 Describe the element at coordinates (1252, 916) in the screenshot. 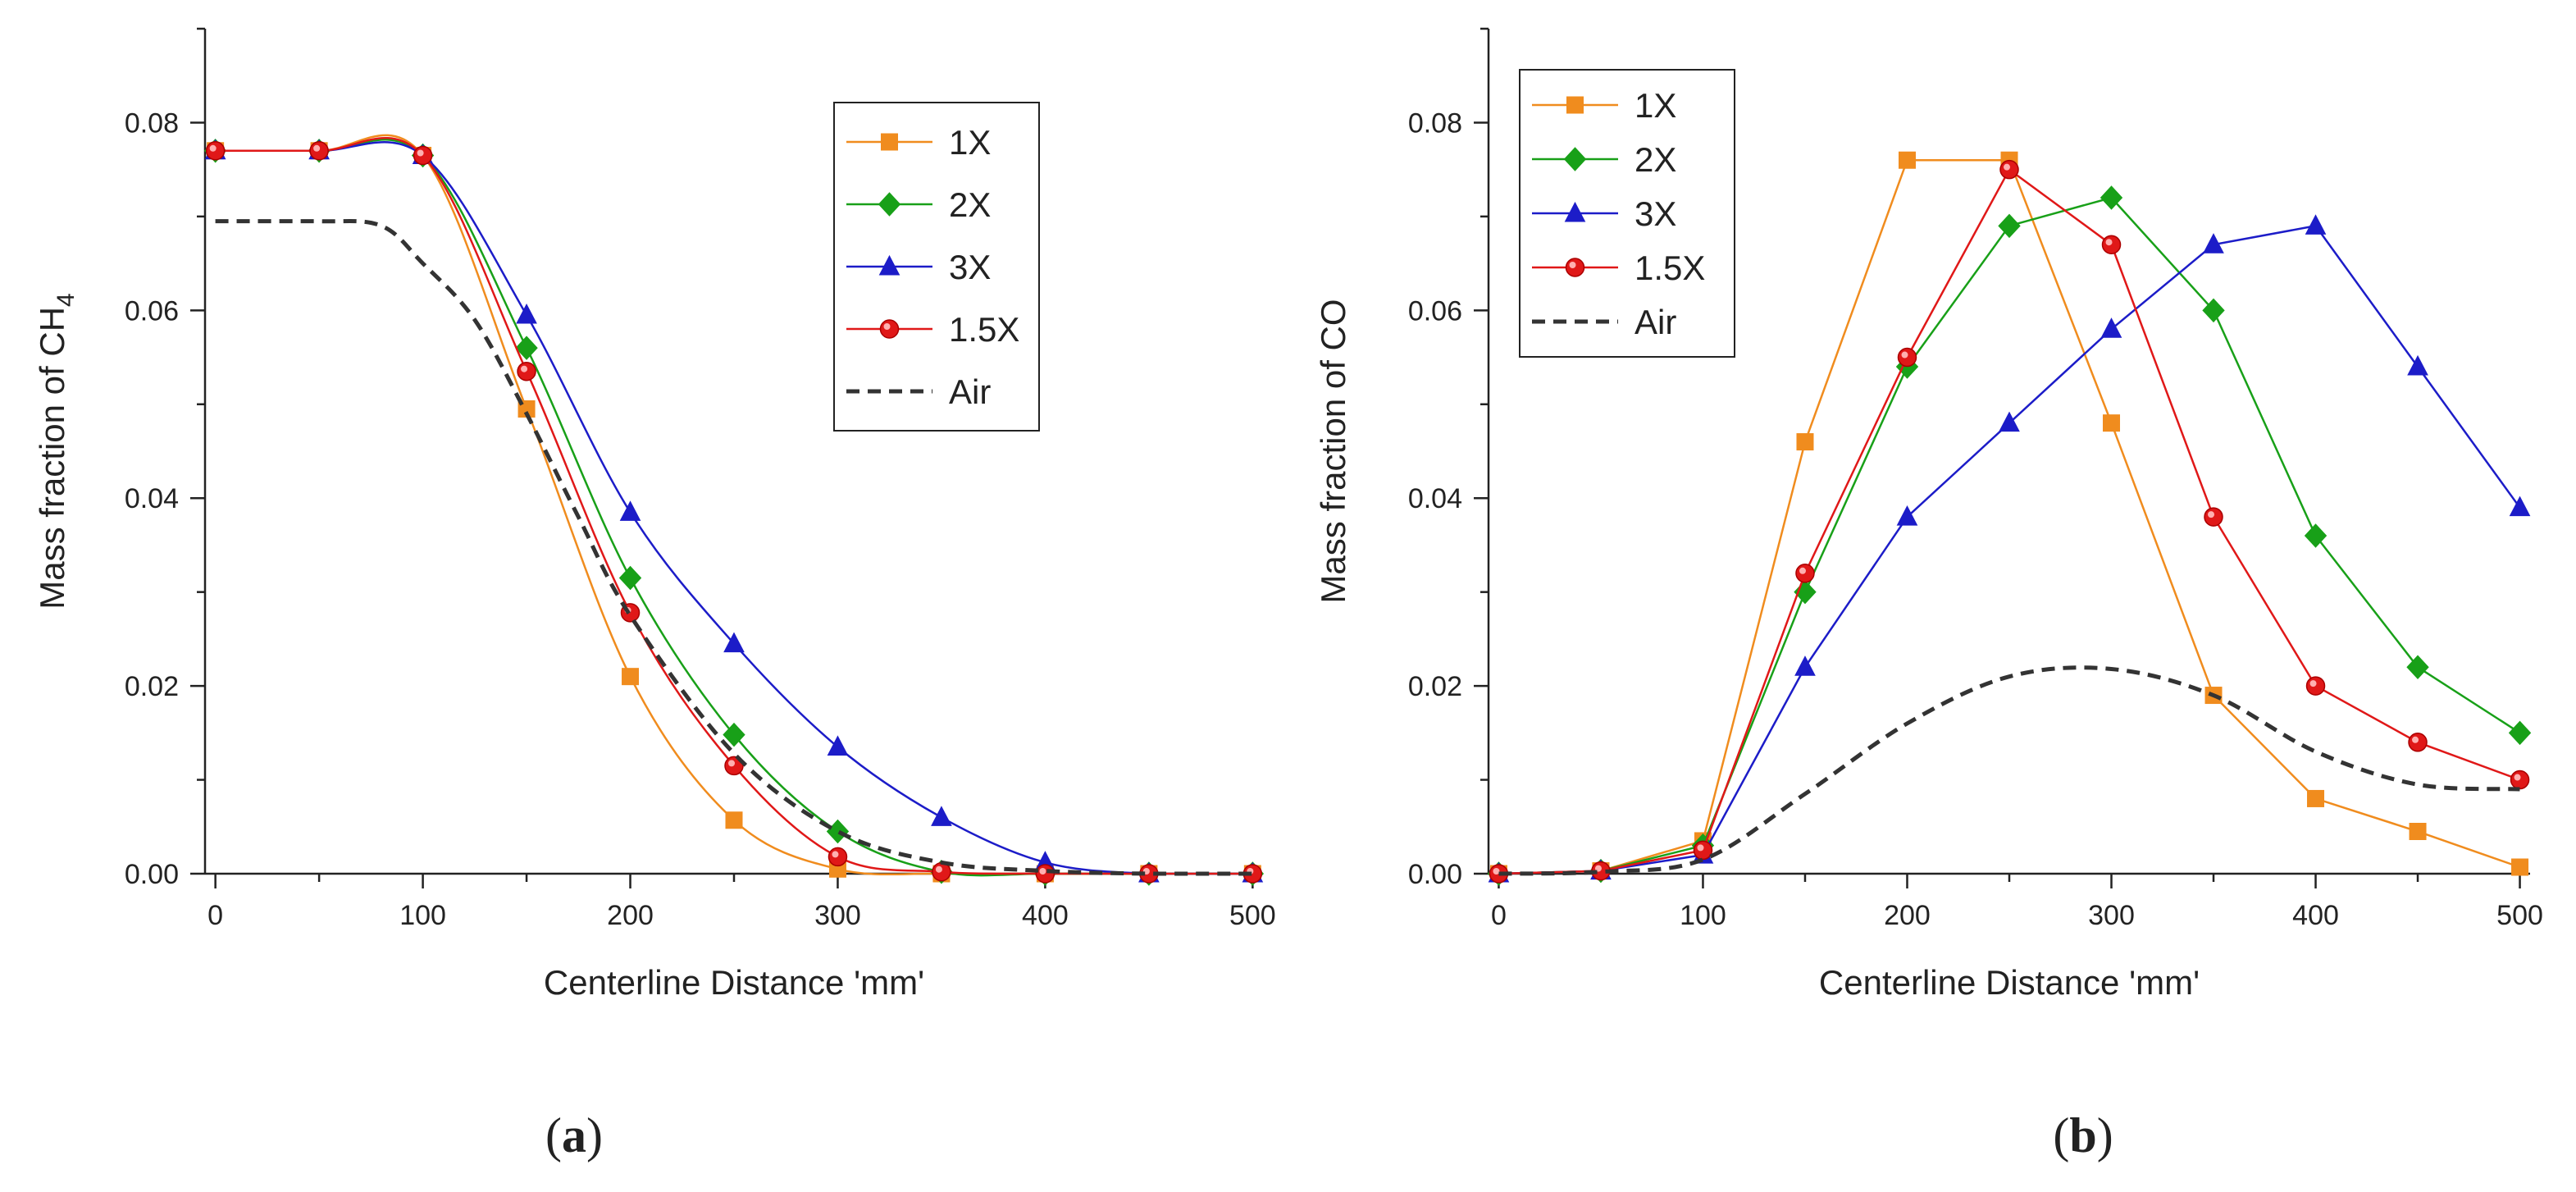

I see `x-tick-label: 500` at that location.